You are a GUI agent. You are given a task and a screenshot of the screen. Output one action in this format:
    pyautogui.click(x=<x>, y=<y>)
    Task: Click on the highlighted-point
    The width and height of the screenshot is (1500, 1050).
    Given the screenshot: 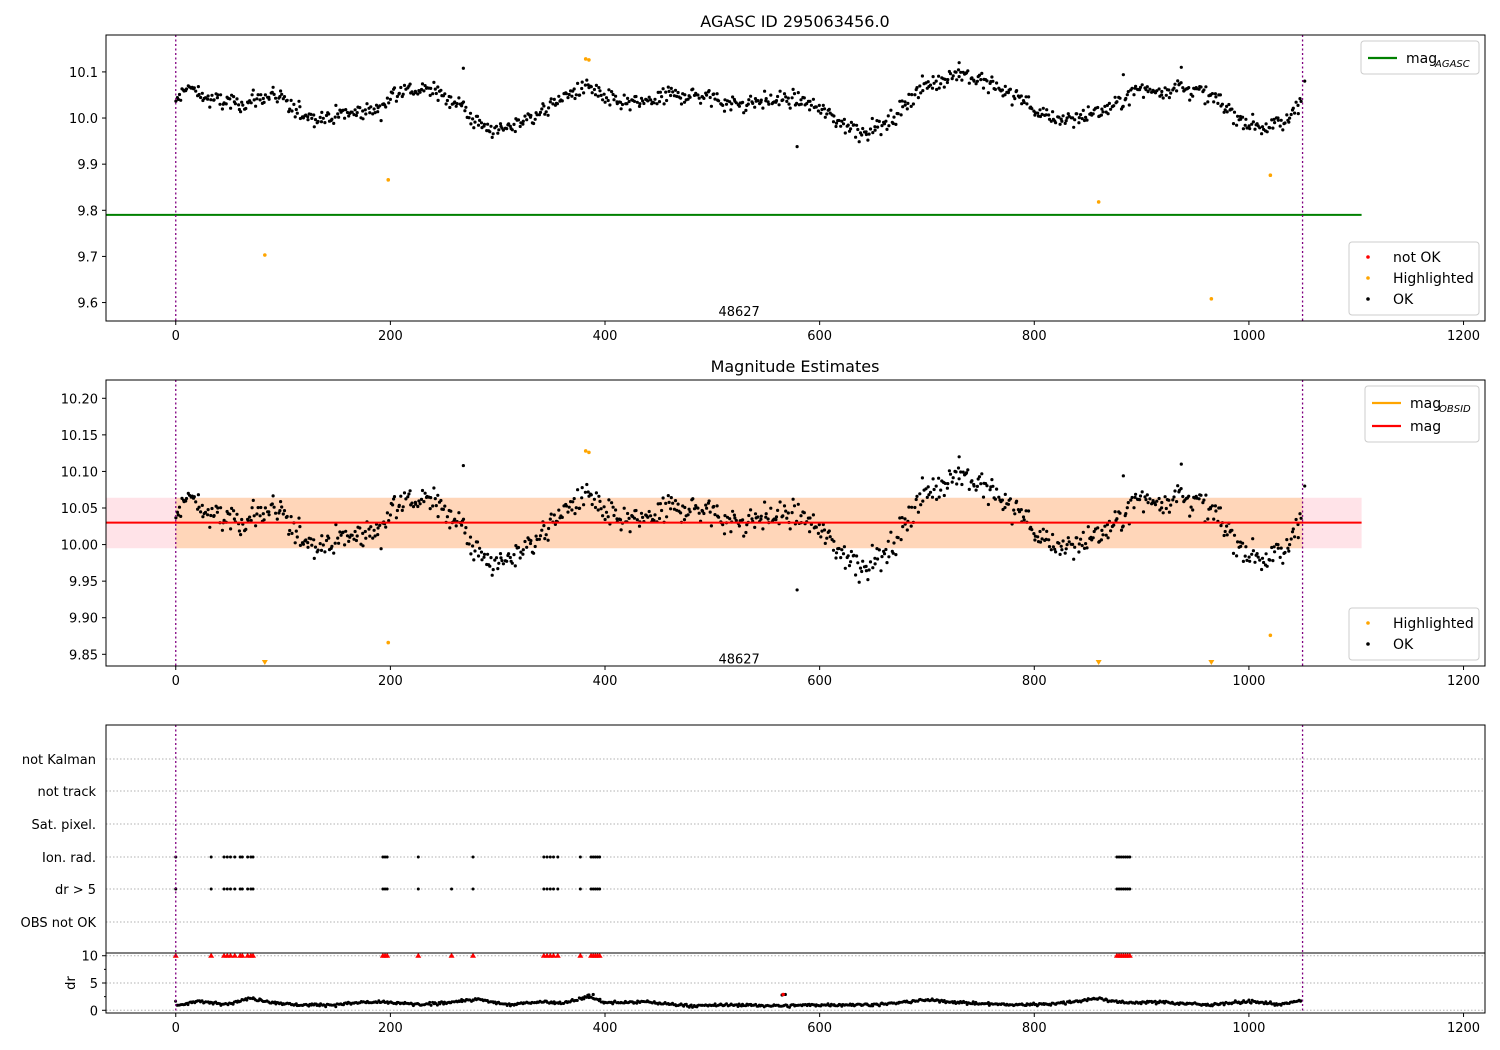 What is the action you would take?
    pyautogui.click(x=388, y=180)
    